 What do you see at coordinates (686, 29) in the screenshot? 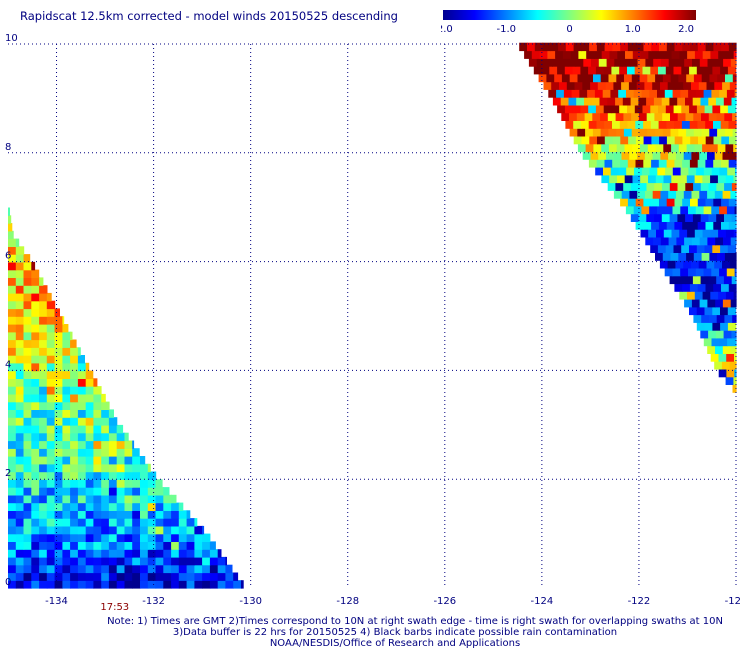
I see `colorbar-tick-label: 2.0` at bounding box center [686, 29].